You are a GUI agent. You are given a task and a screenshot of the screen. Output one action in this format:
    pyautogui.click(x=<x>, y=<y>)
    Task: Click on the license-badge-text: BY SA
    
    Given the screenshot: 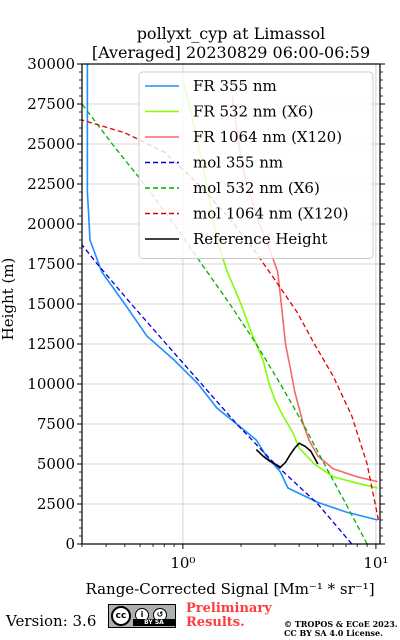 What is the action you would take?
    pyautogui.click(x=154, y=622)
    